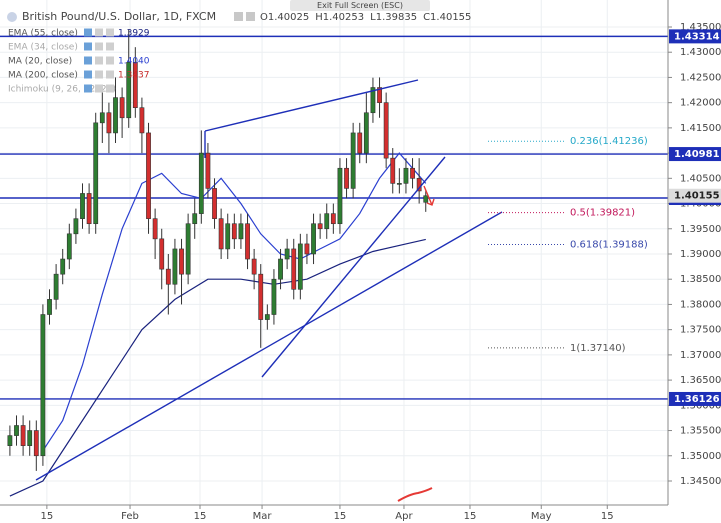  What do you see at coordinates (288, 17) in the screenshot?
I see `ohlc-value: 1.40025` at bounding box center [288, 17].